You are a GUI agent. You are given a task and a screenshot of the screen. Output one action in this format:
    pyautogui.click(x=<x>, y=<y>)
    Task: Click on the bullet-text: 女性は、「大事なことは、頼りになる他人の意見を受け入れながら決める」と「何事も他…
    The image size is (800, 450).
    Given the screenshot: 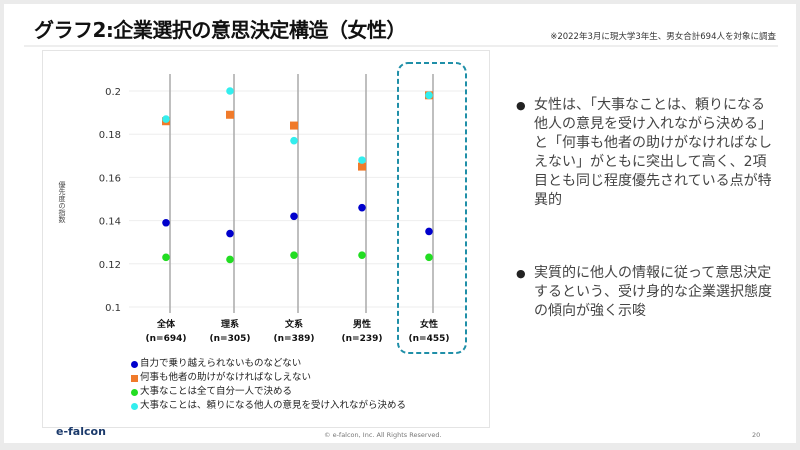 What is the action you would take?
    pyautogui.click(x=653, y=152)
    